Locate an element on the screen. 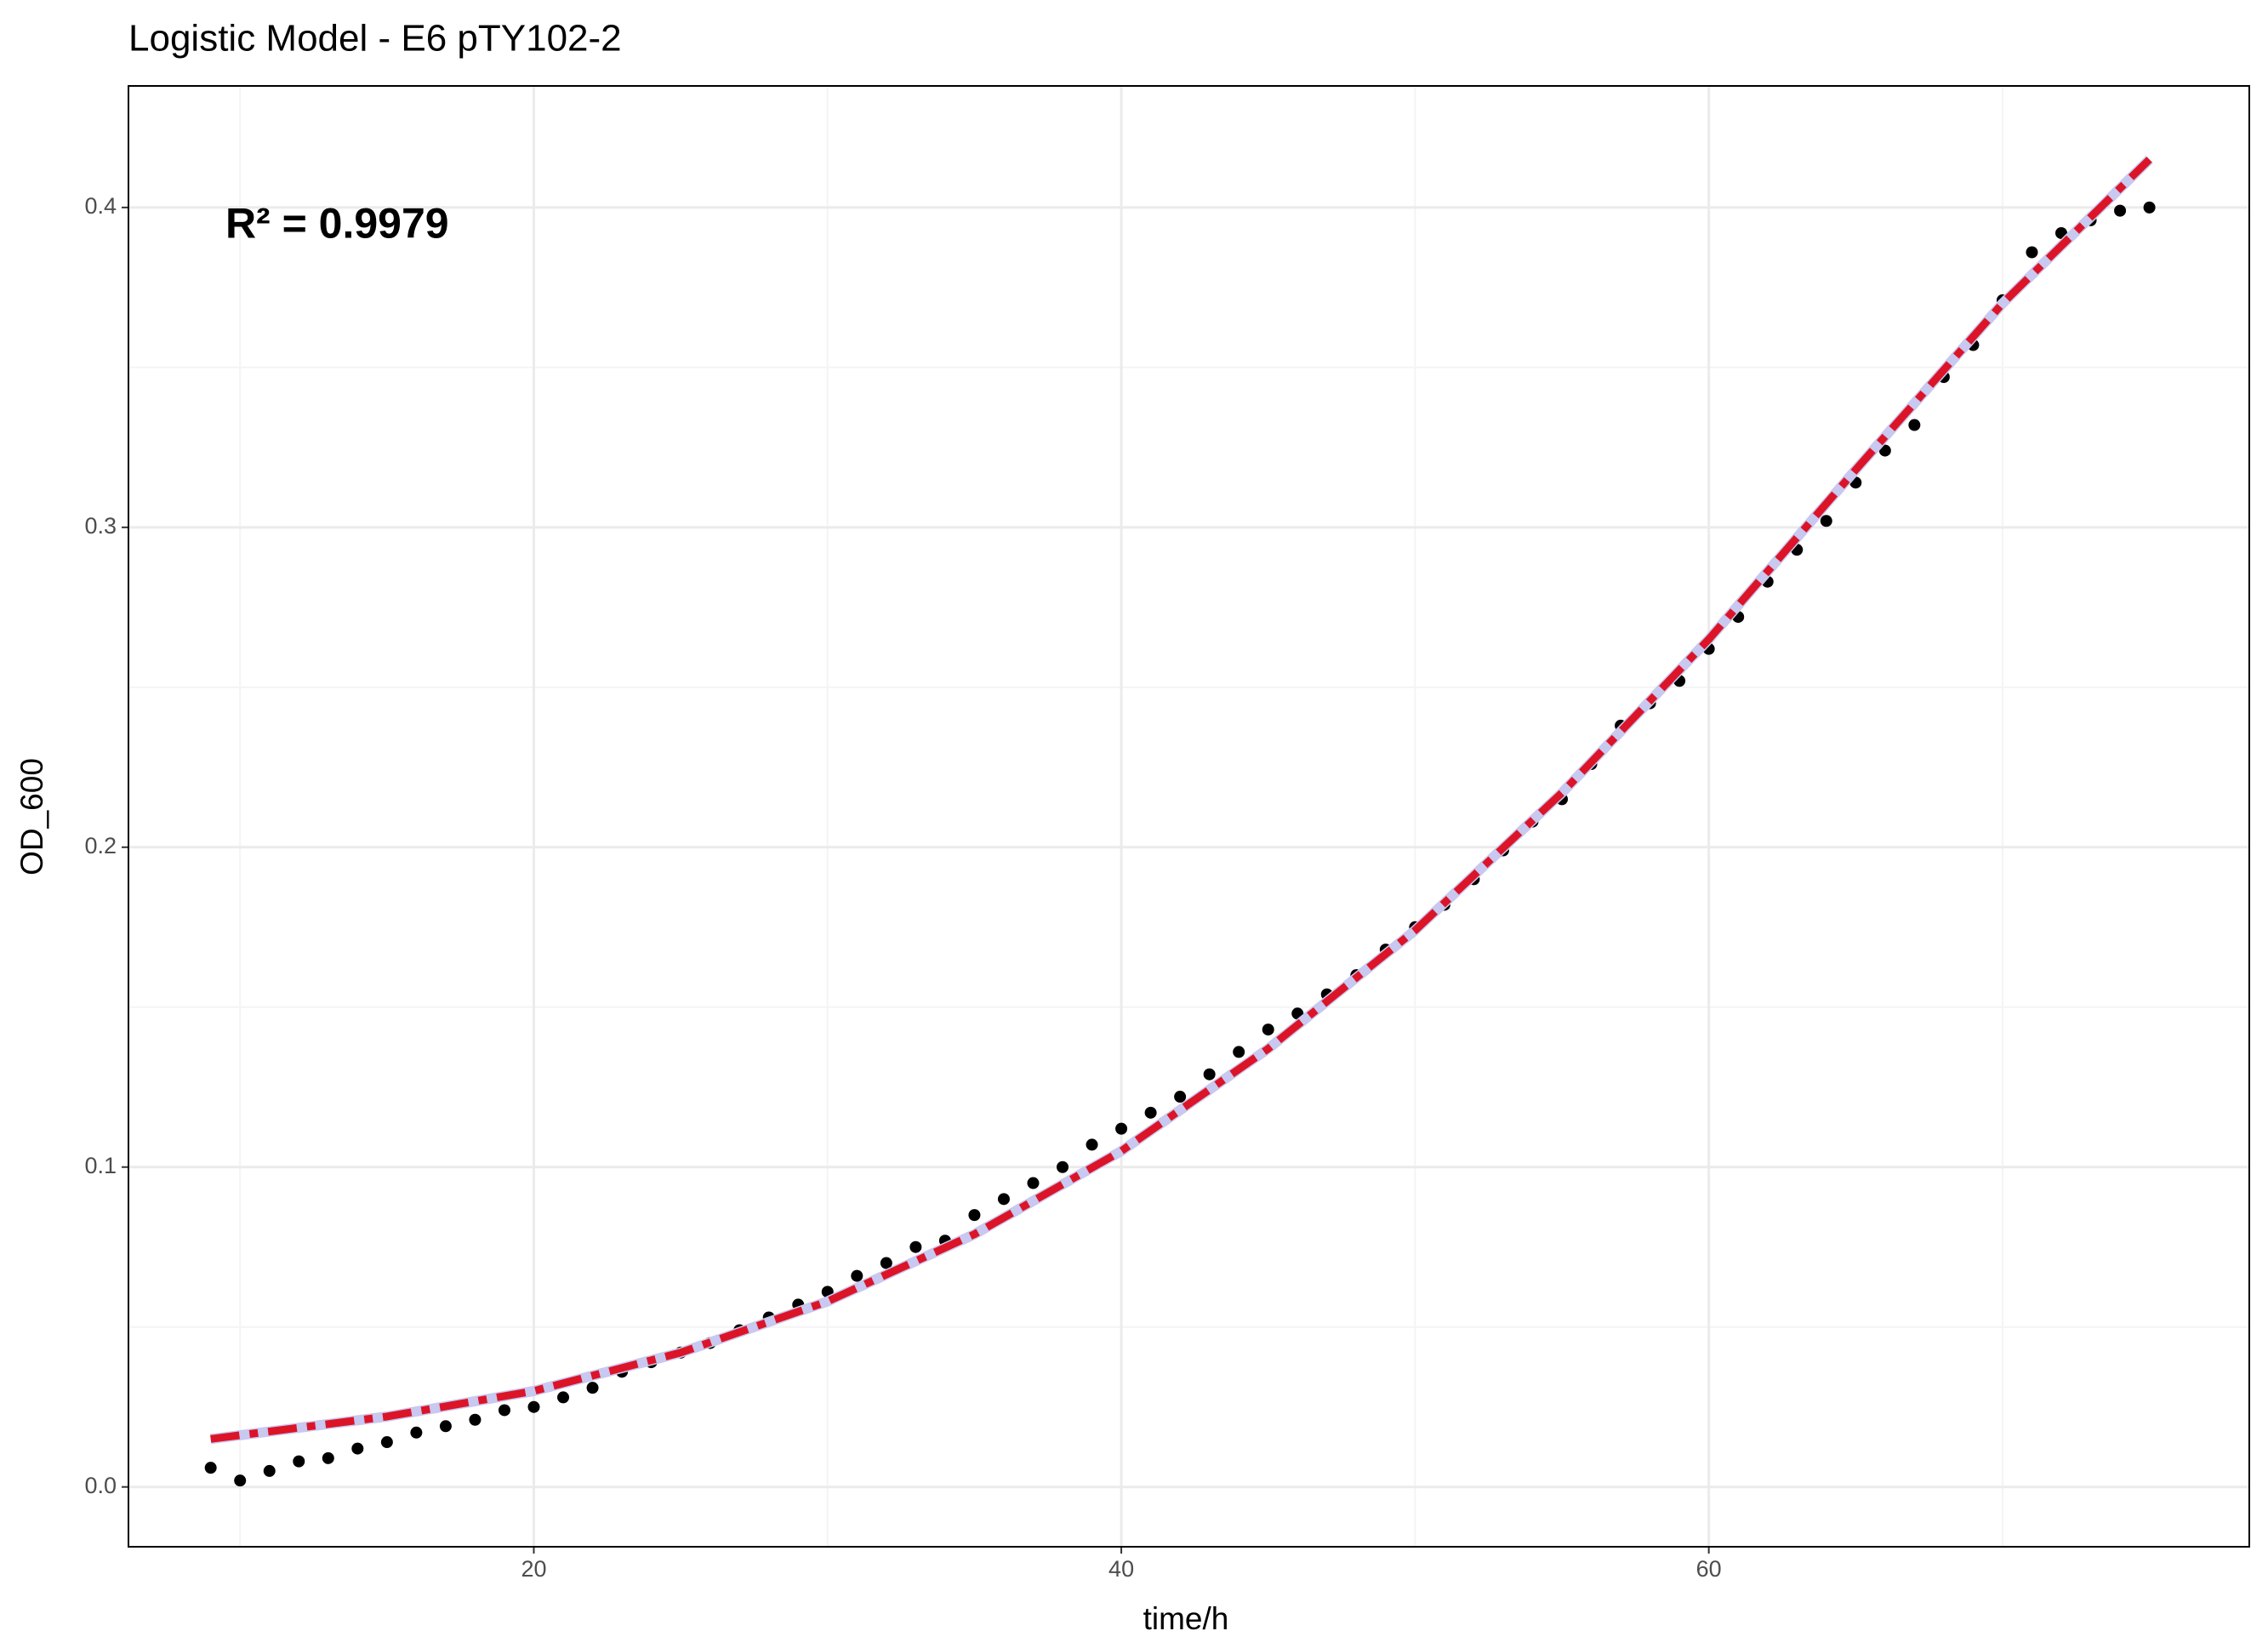 Image resolution: width=2268 pixels, height=1648 pixels. x-tick-label: 20 is located at coordinates (533, 1569).